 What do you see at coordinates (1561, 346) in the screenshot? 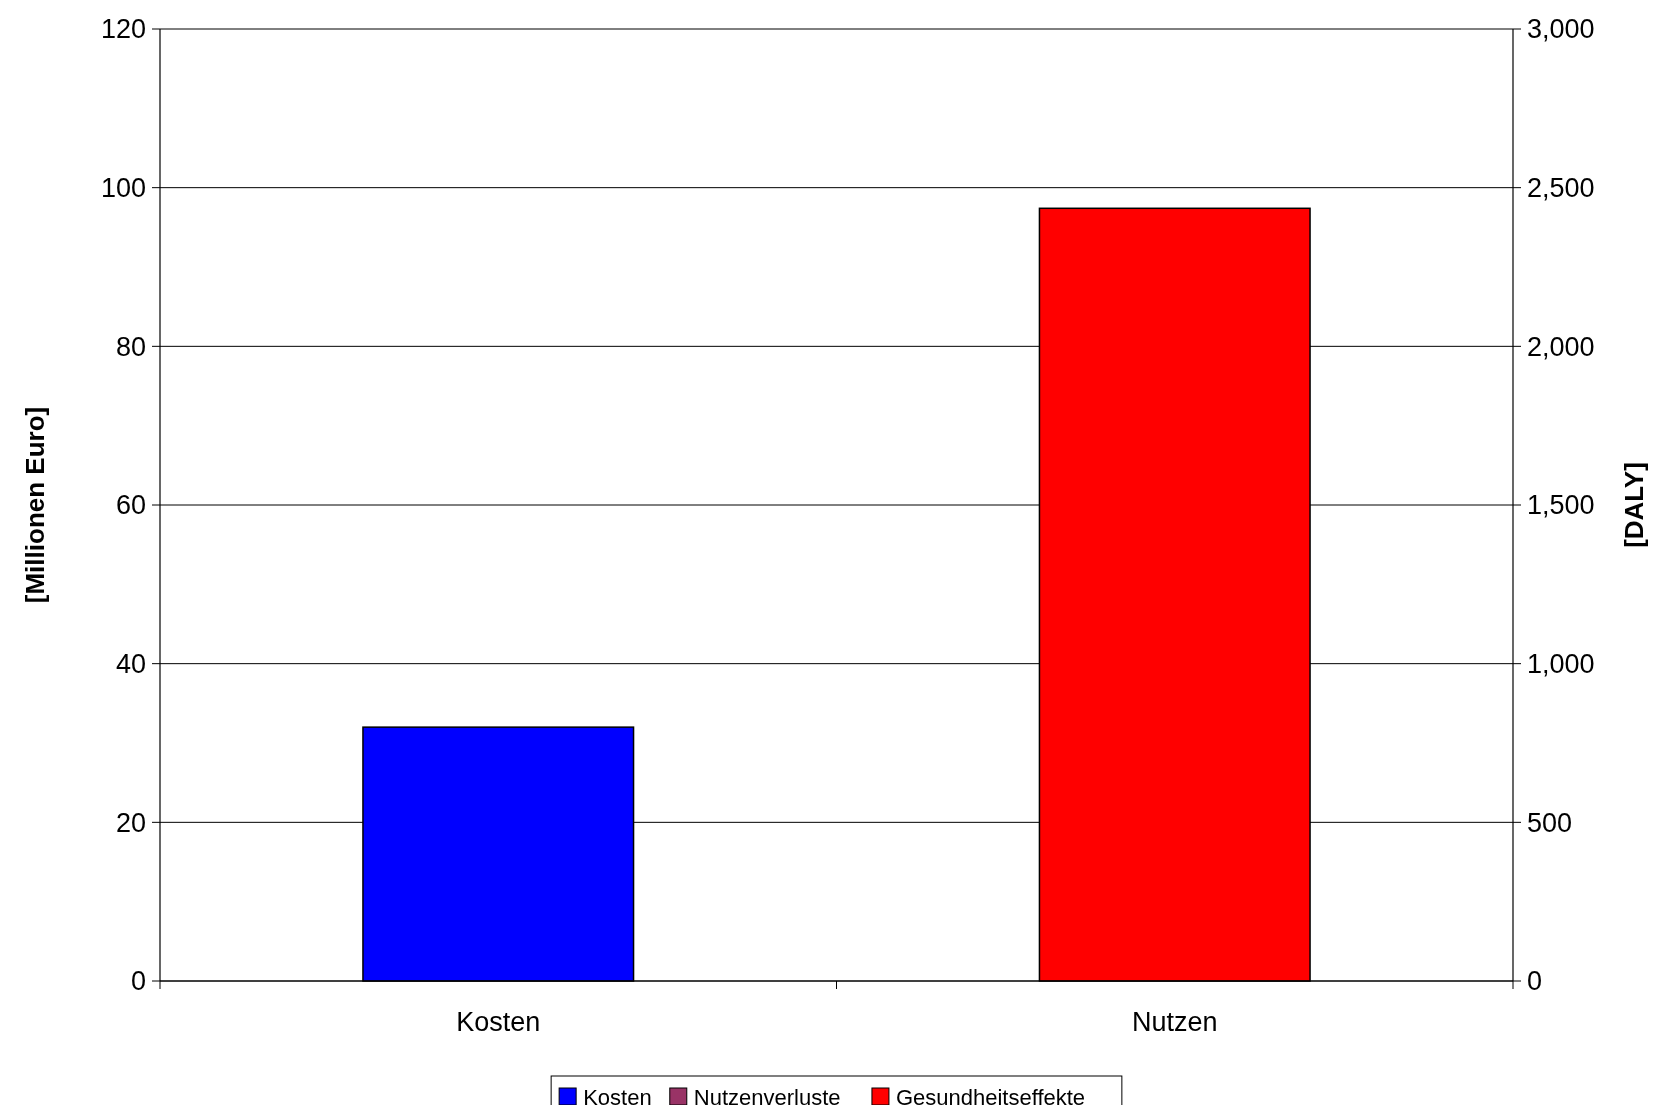
I see `y2-tick-label: 2,000` at bounding box center [1561, 346].